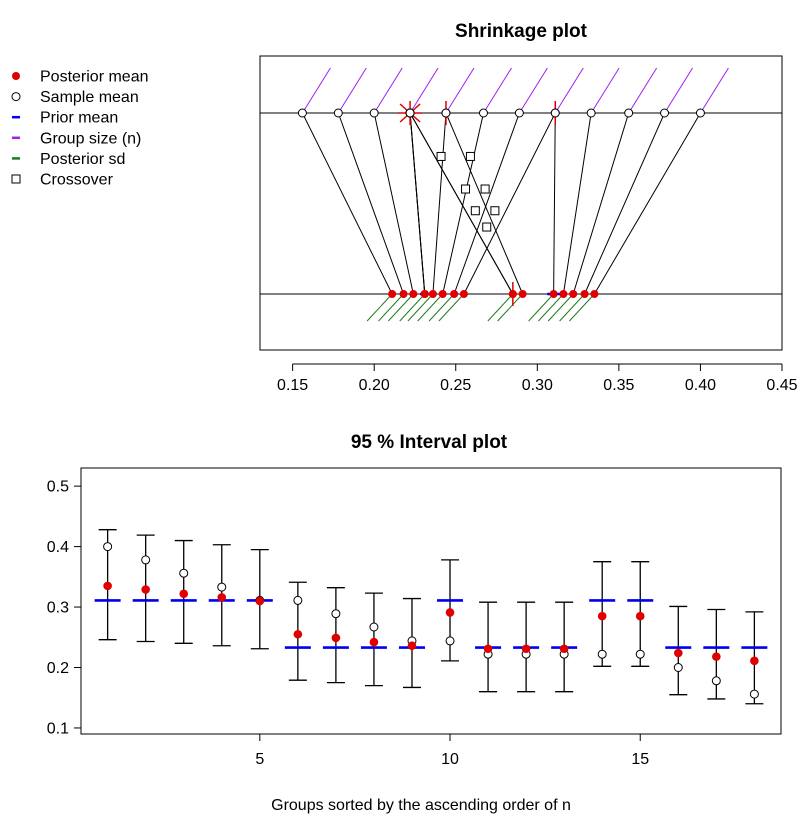  What do you see at coordinates (58, 668) in the screenshot?
I see `interval-y-tick-label: 0.2` at bounding box center [58, 668].